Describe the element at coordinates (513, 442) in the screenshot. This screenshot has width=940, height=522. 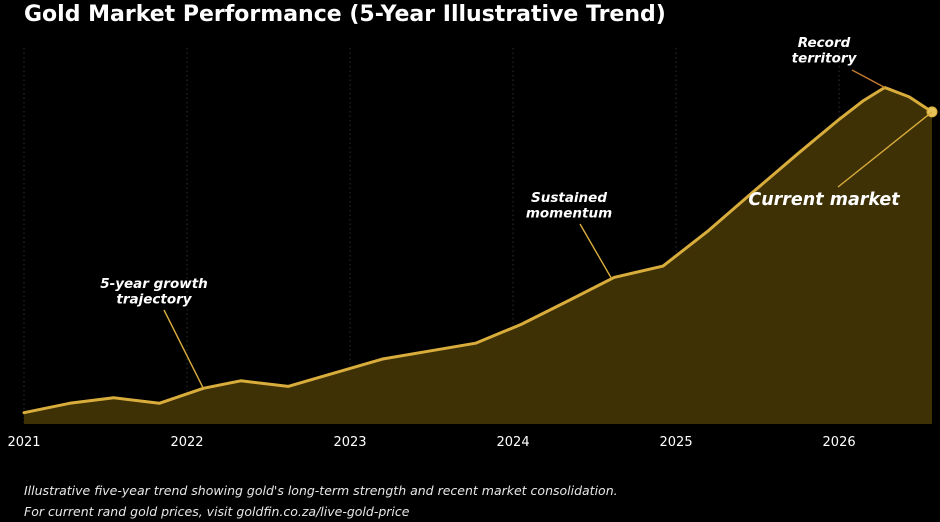
I see `x-tick-label-2024: 2024` at that location.